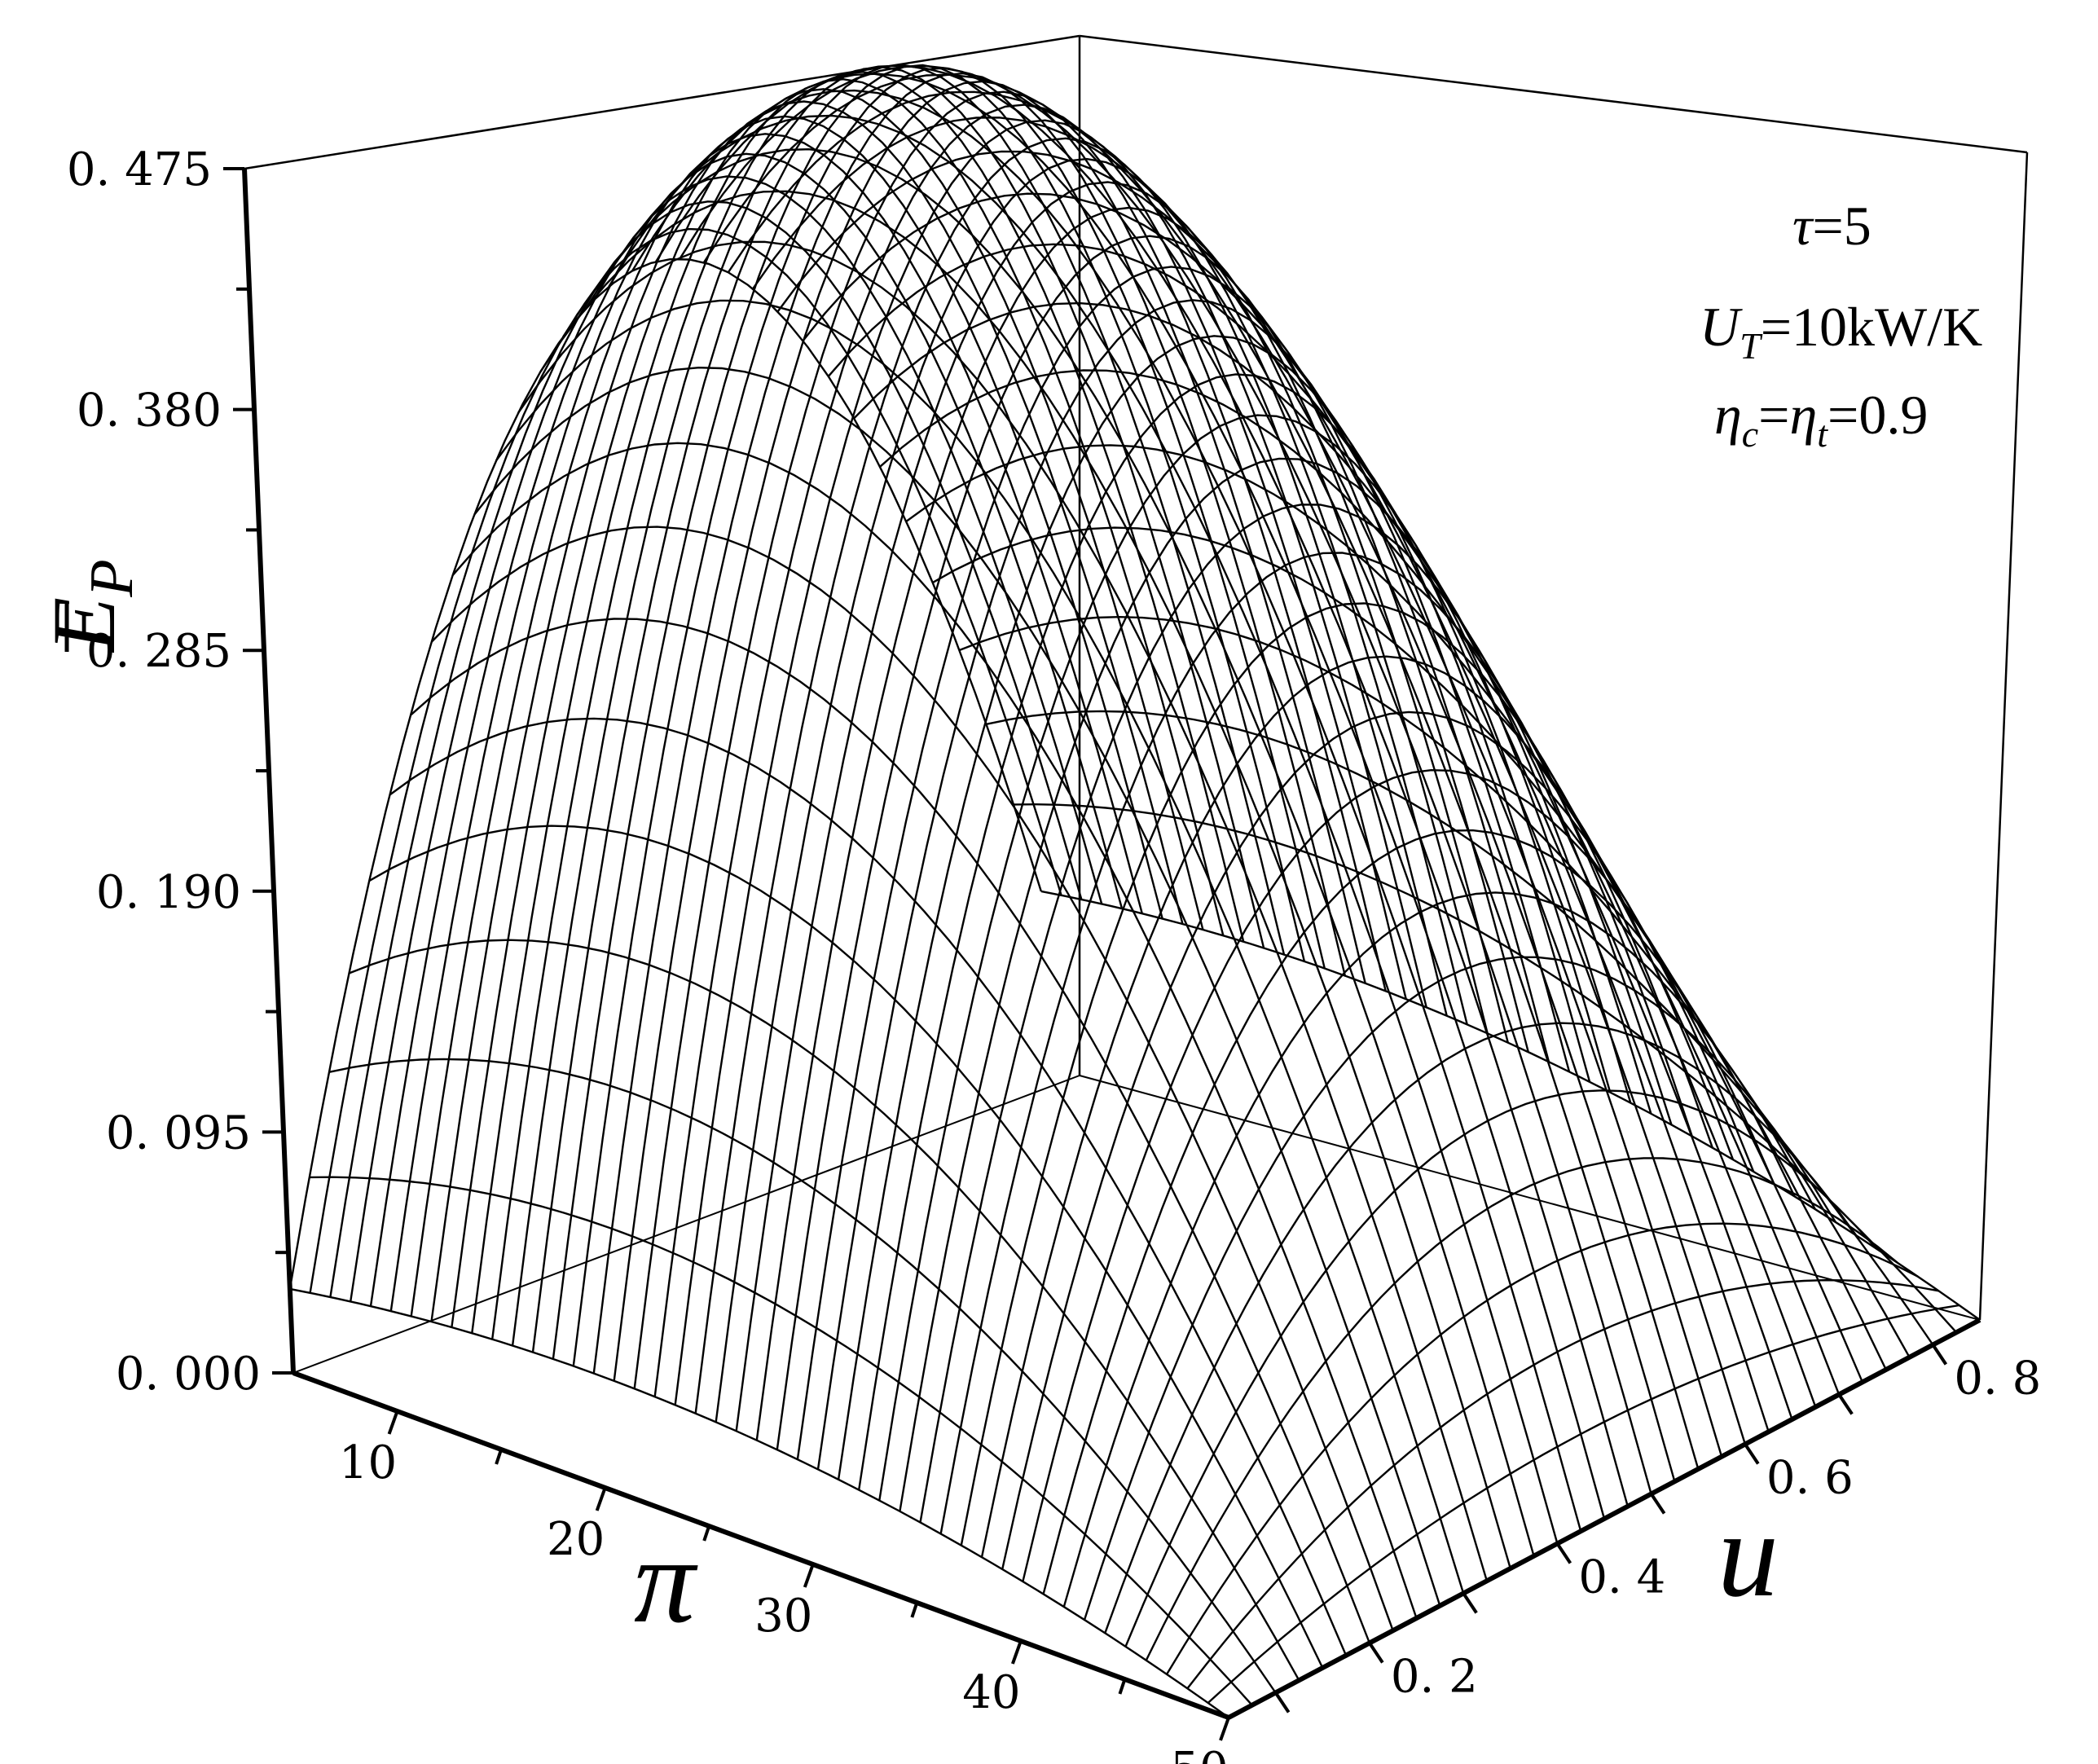  I want to click on y-tick-label: 0. 4, so click(1622, 1577).